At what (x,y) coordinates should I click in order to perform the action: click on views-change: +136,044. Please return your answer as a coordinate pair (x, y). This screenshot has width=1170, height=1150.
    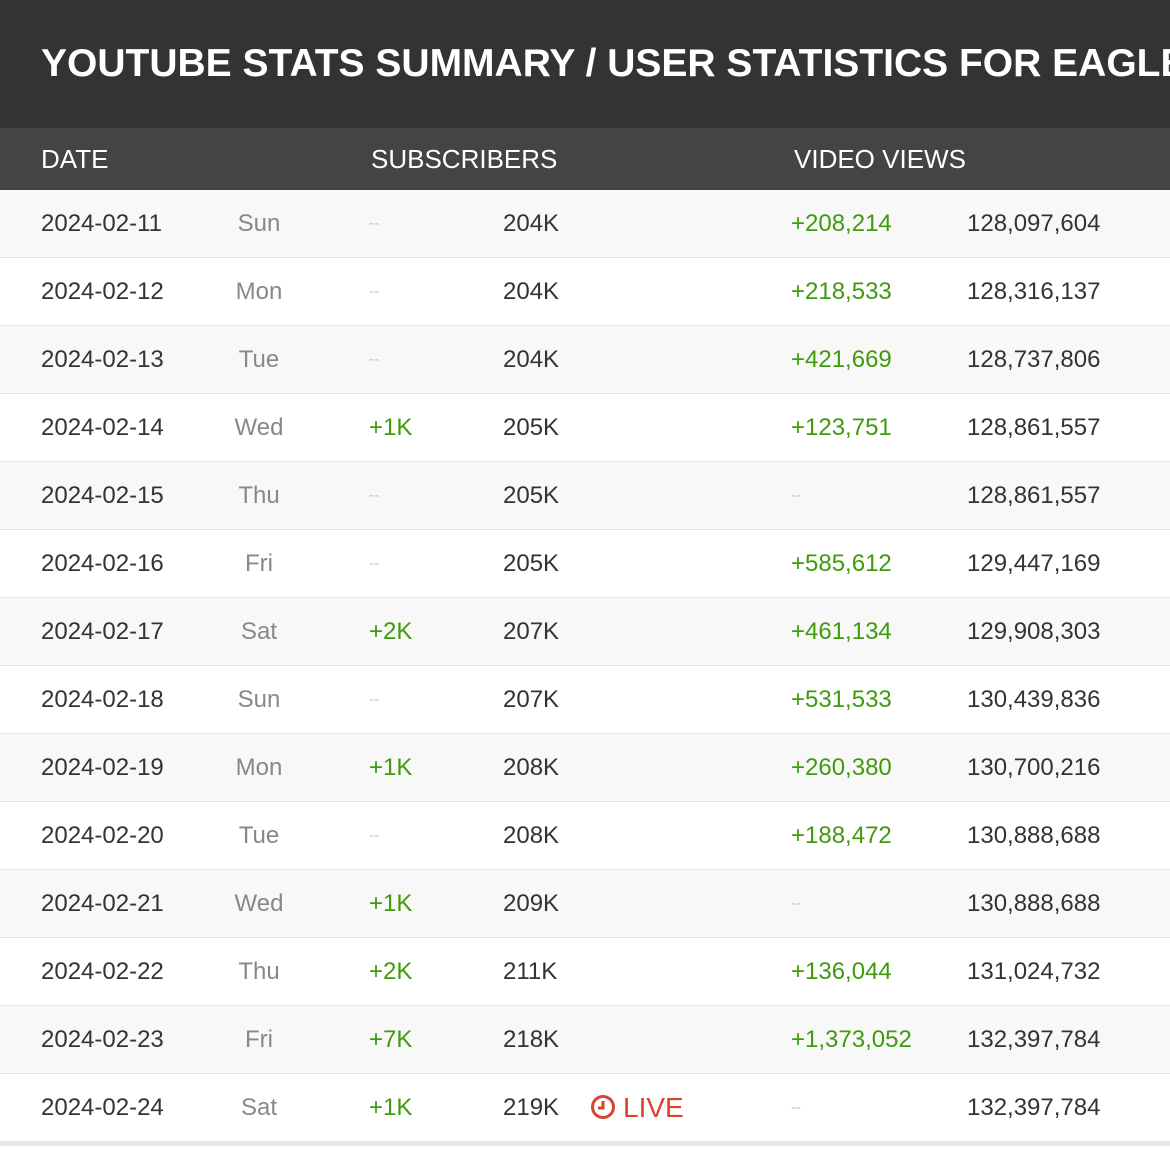
    Looking at the image, I should click on (841, 971).